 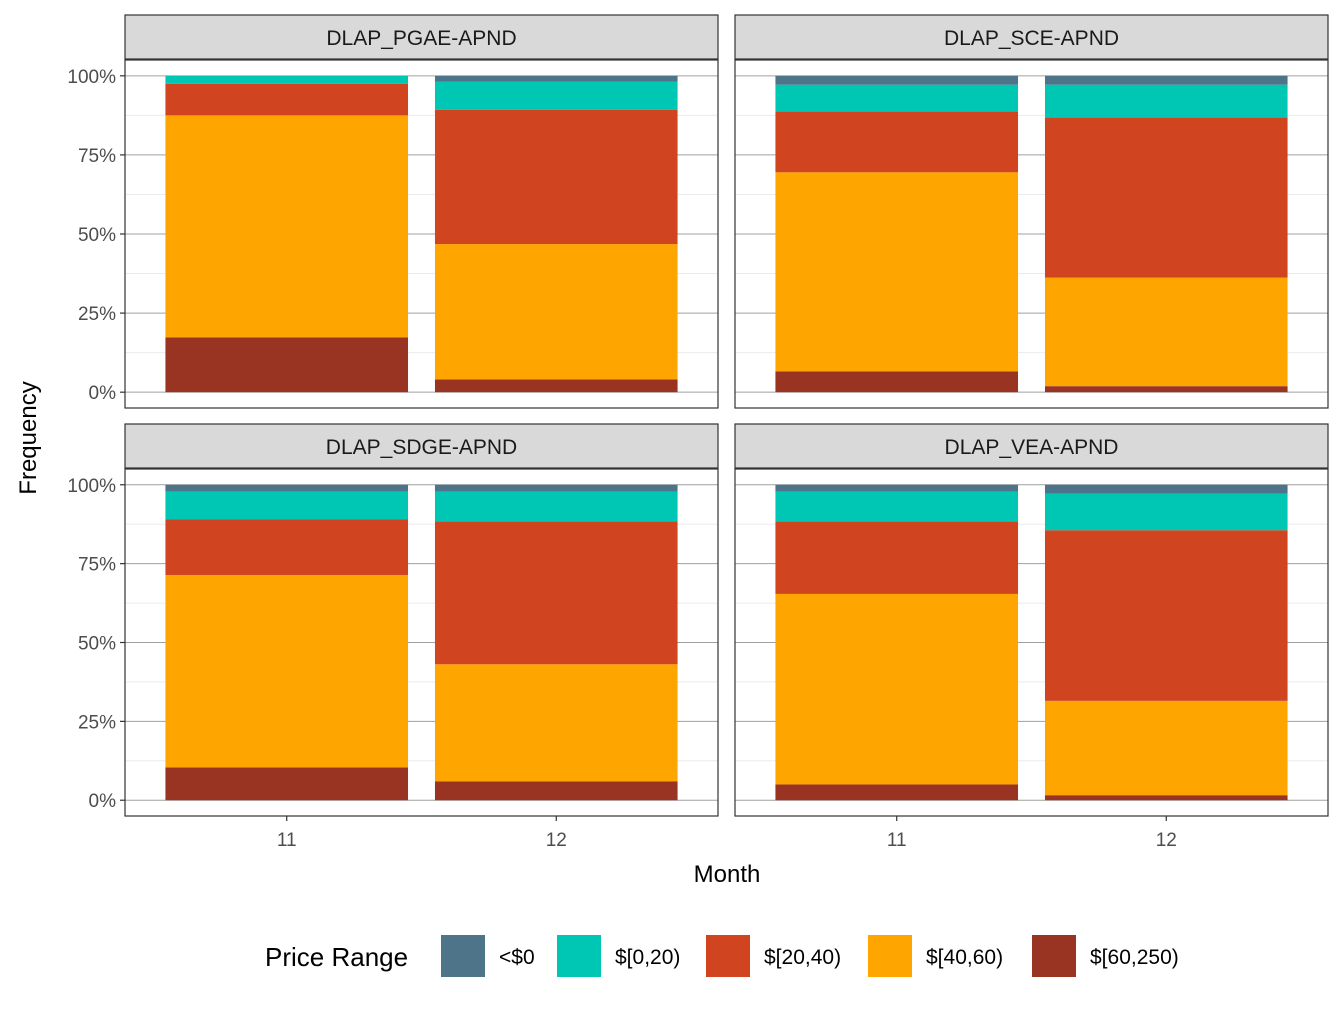 What do you see at coordinates (647, 957) in the screenshot?
I see `legend-label: $[0,20)` at bounding box center [647, 957].